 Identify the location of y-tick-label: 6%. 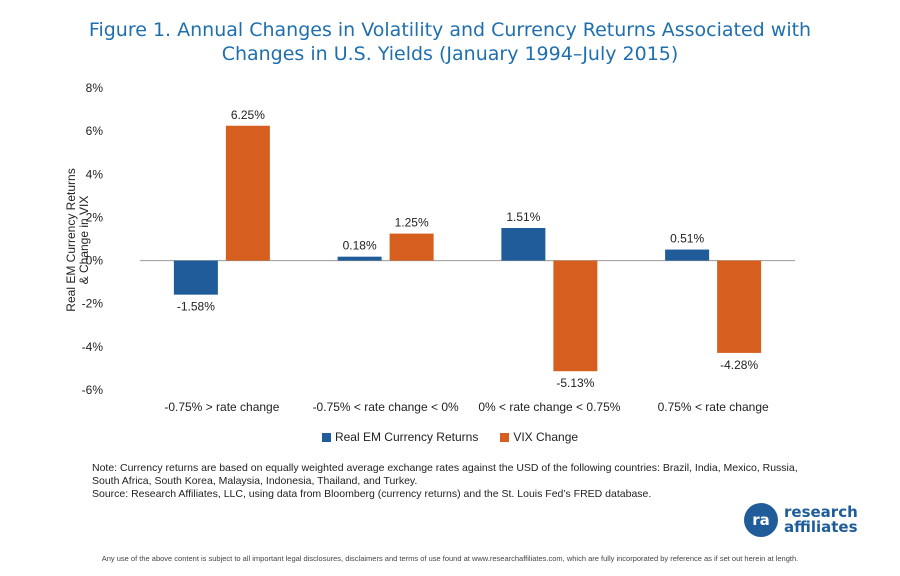
(95, 131).